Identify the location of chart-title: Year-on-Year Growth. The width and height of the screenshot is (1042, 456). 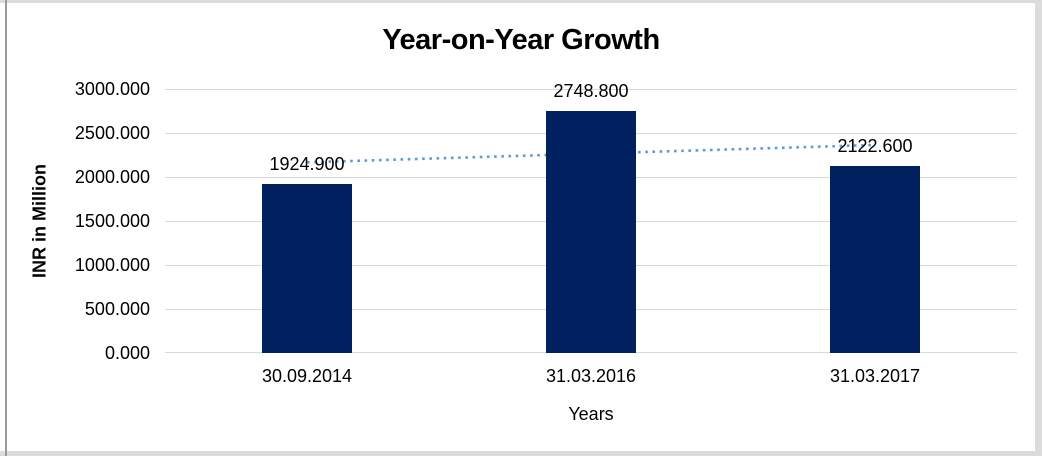
(521, 40).